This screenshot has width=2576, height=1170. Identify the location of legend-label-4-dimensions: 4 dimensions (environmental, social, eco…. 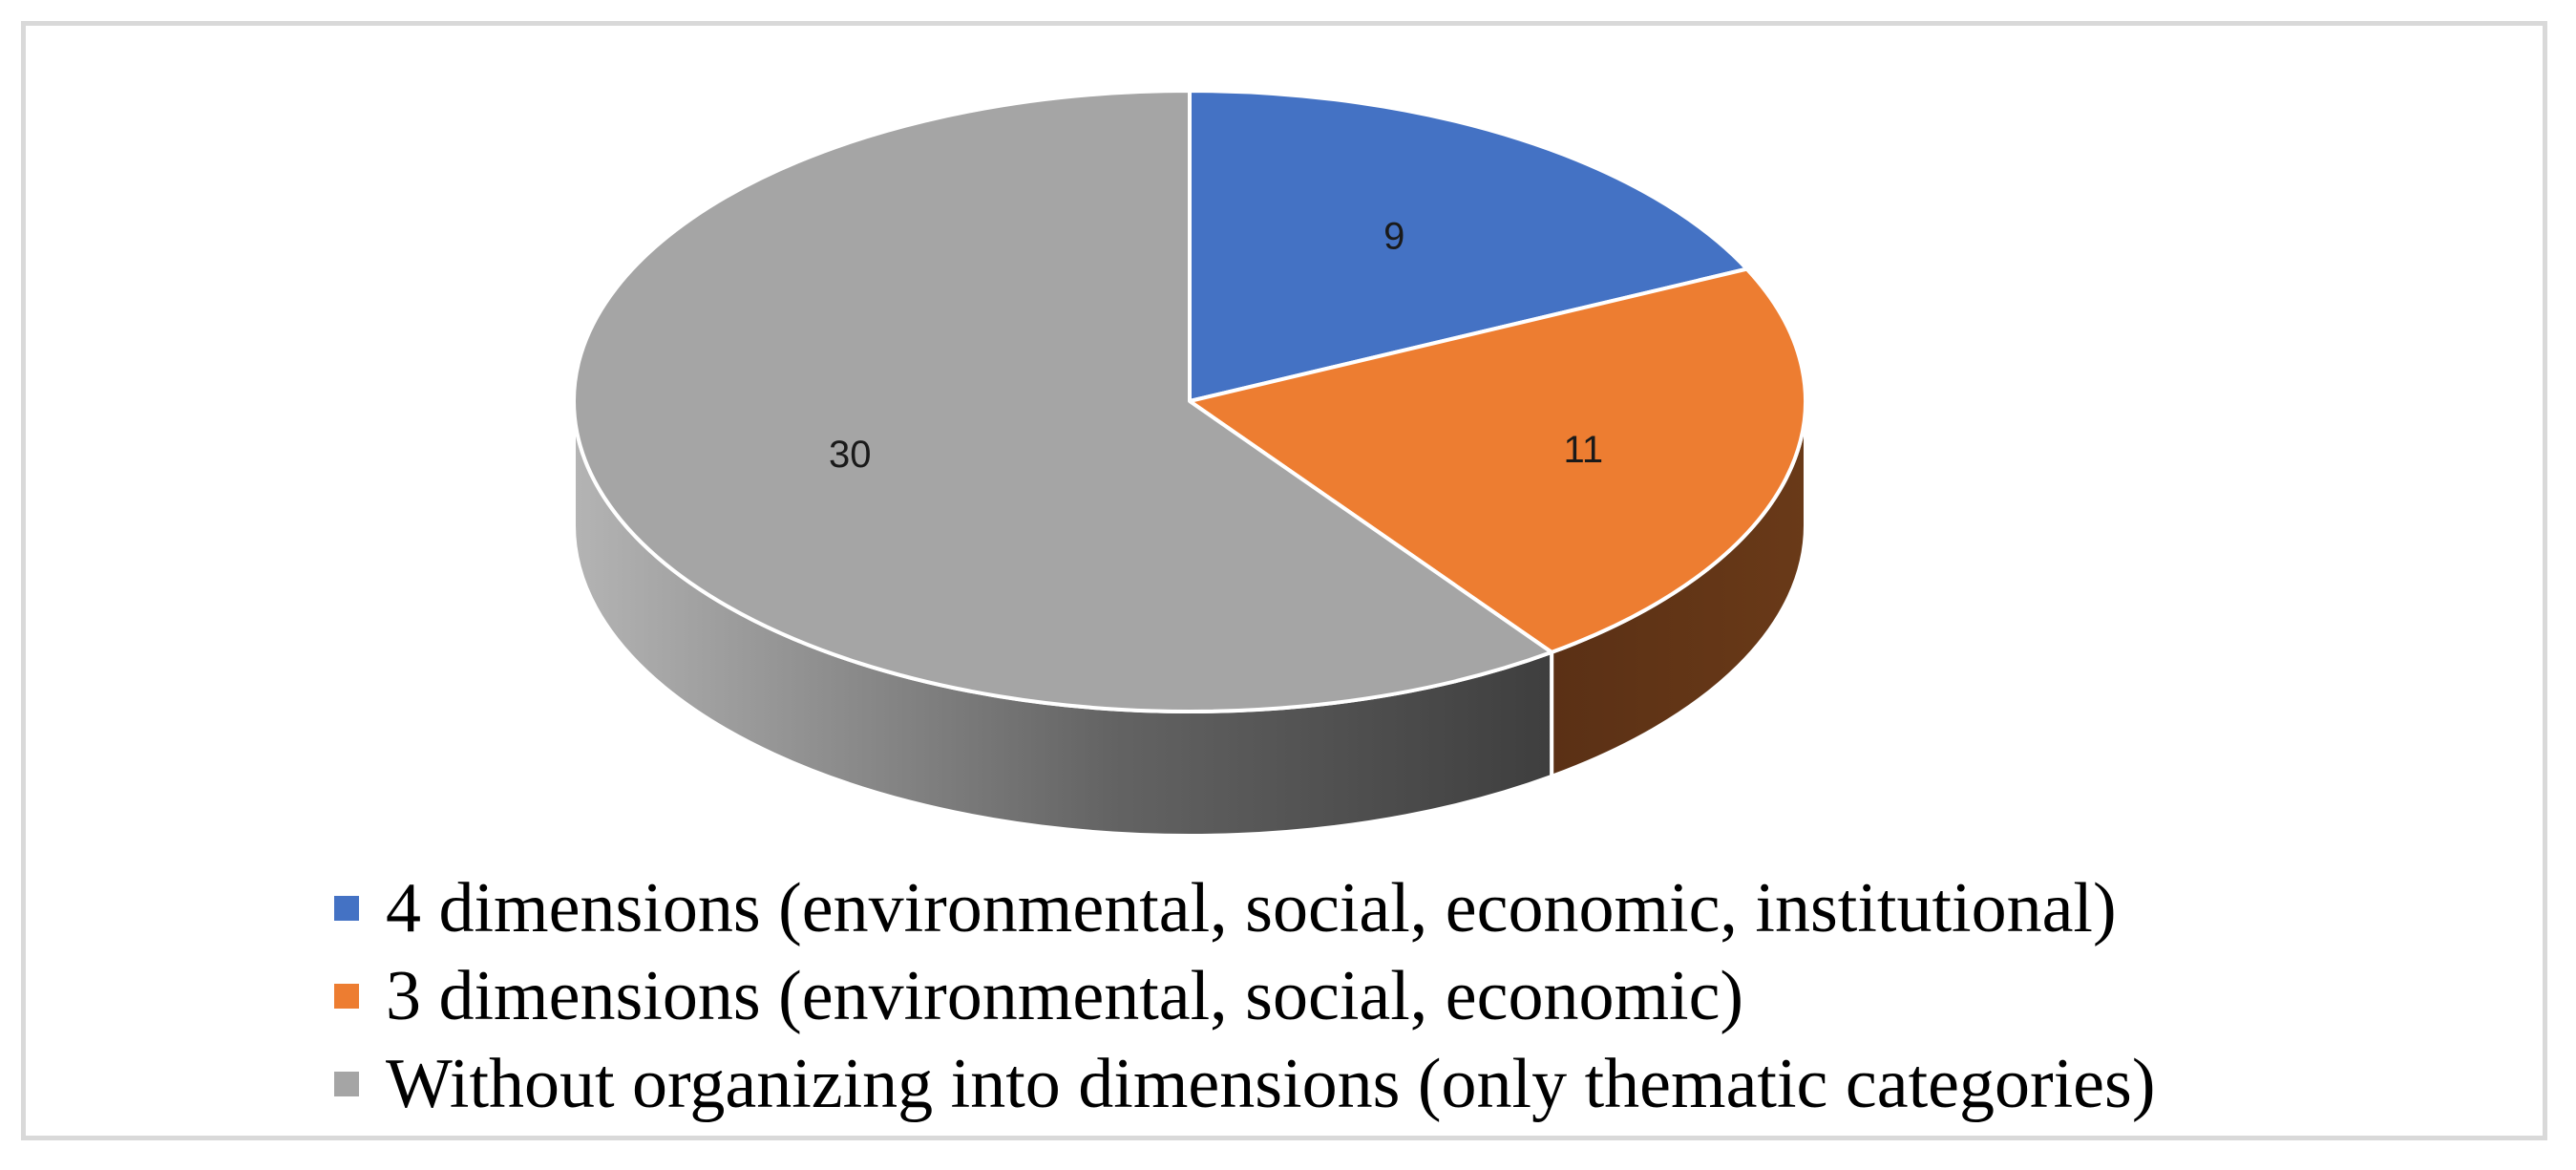
(1251, 908).